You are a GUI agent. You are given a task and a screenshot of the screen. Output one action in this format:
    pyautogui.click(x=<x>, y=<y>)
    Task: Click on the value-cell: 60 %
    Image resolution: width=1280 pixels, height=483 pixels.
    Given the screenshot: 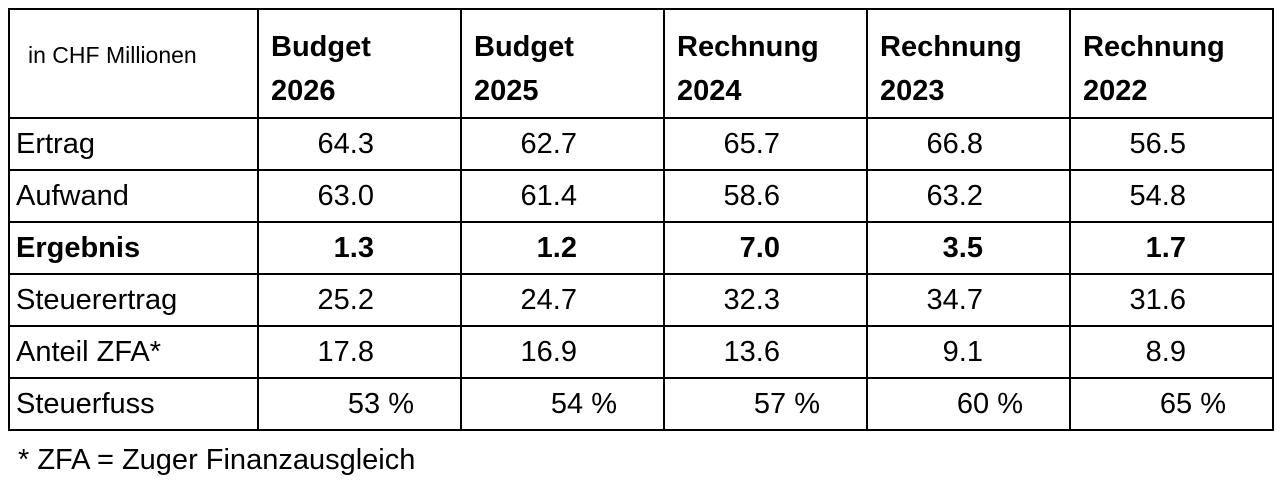 What is the action you would take?
    pyautogui.click(x=968, y=404)
    